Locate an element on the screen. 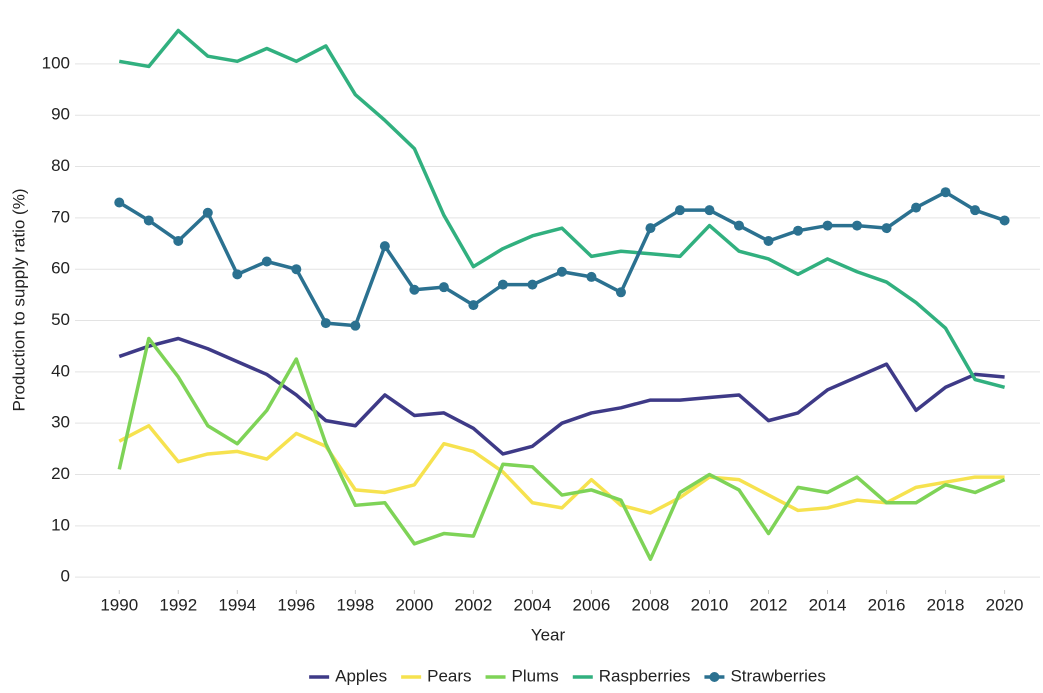  x-tick-label: 1992 is located at coordinates (178, 604).